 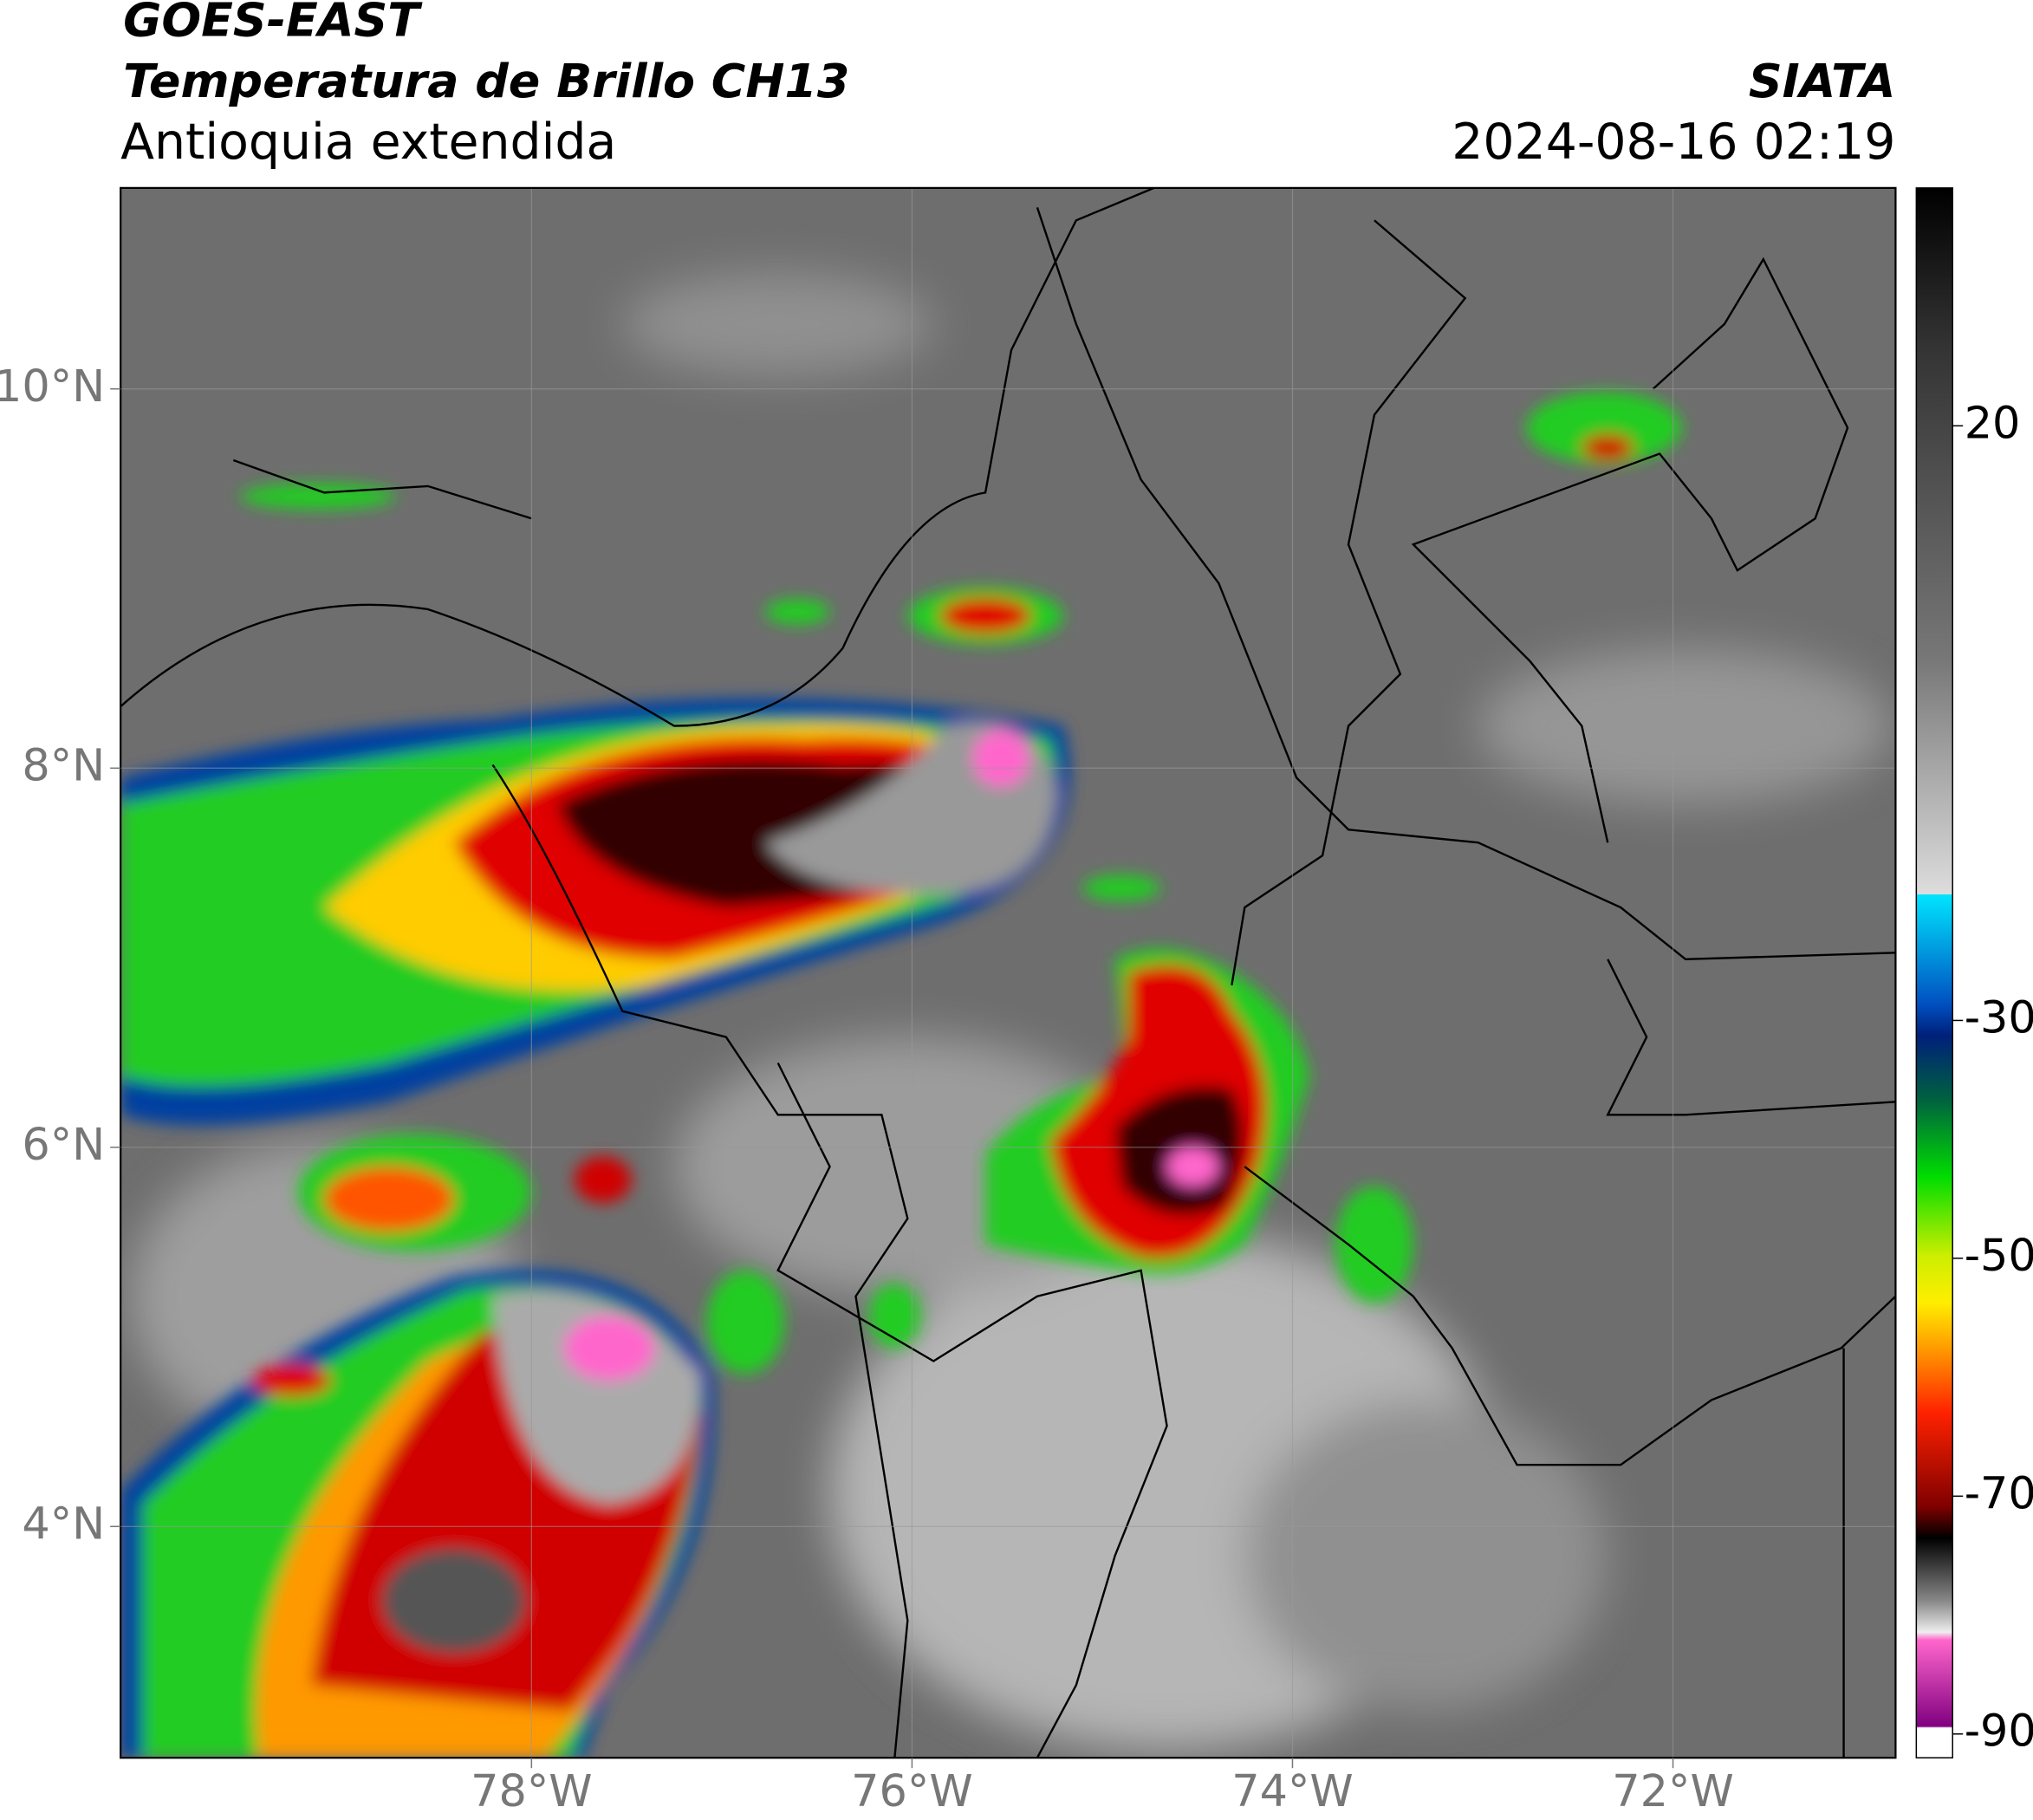 I want to click on x-tick-label: 72°W, so click(x=1672, y=1791).